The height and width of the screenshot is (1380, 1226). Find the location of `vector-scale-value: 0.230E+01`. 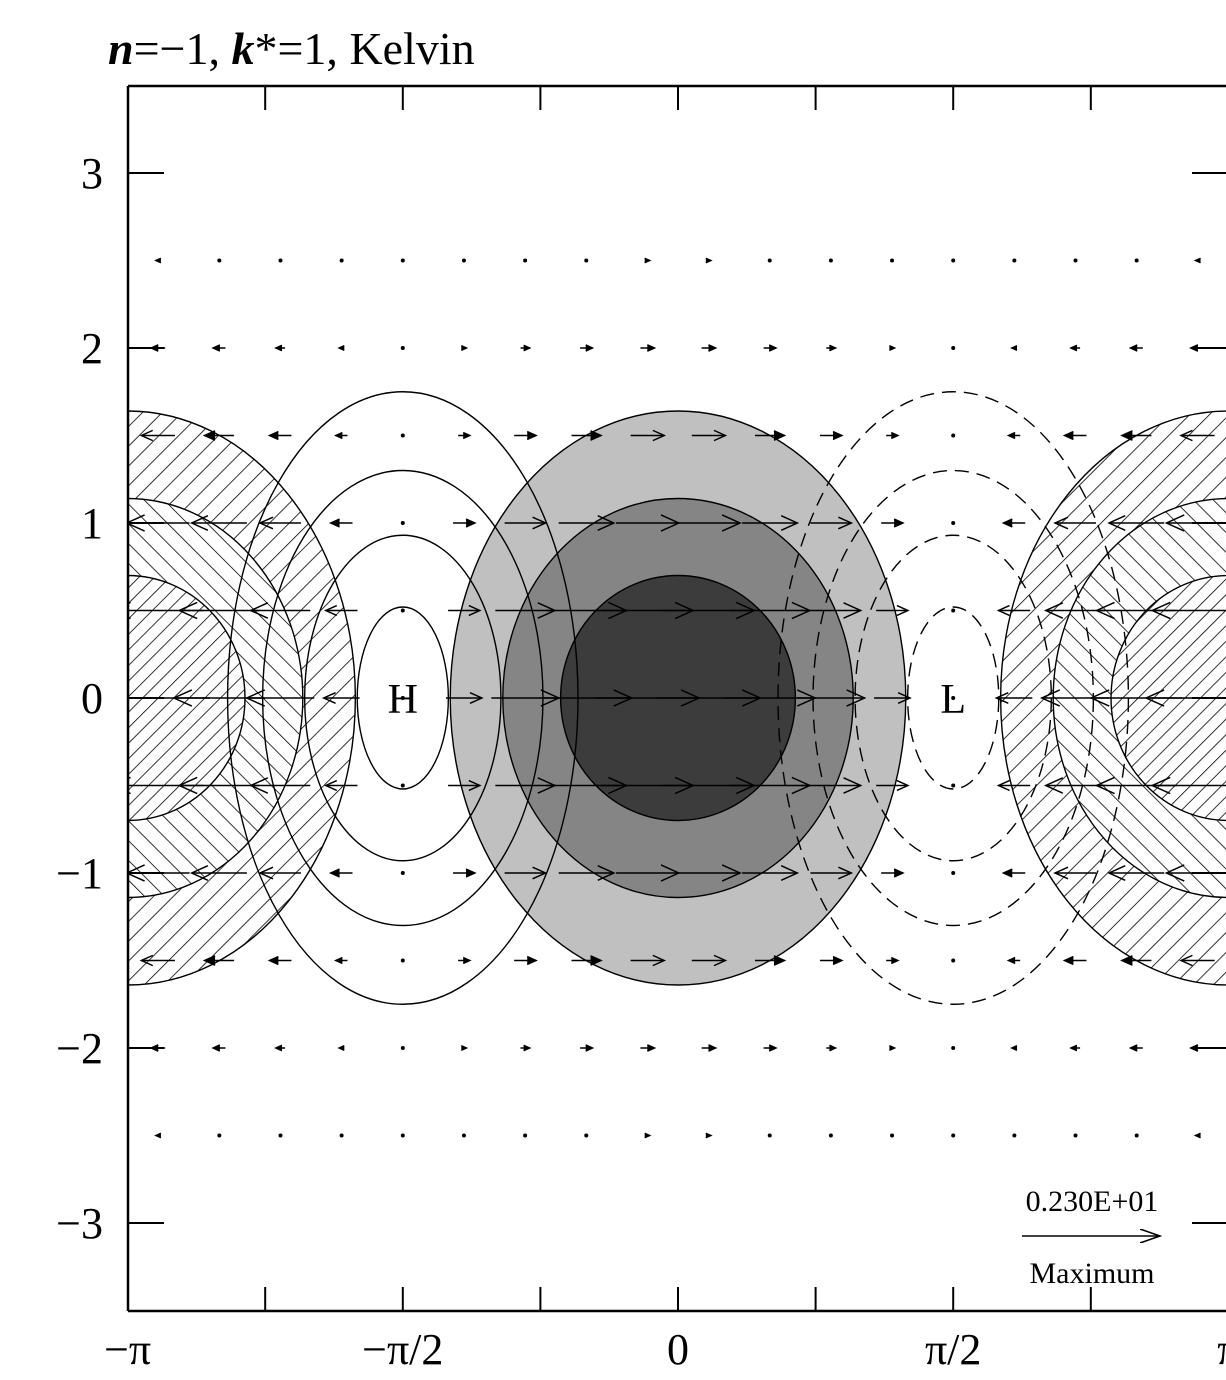

vector-scale-value: 0.230E+01 is located at coordinates (1092, 1201).